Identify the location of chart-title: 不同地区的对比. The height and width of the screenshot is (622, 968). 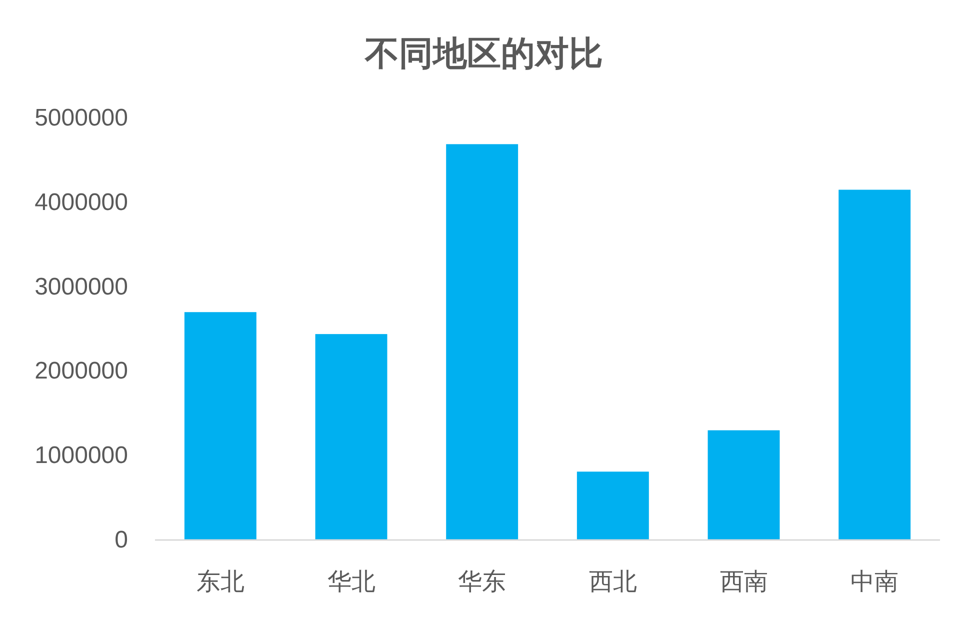
(483, 54).